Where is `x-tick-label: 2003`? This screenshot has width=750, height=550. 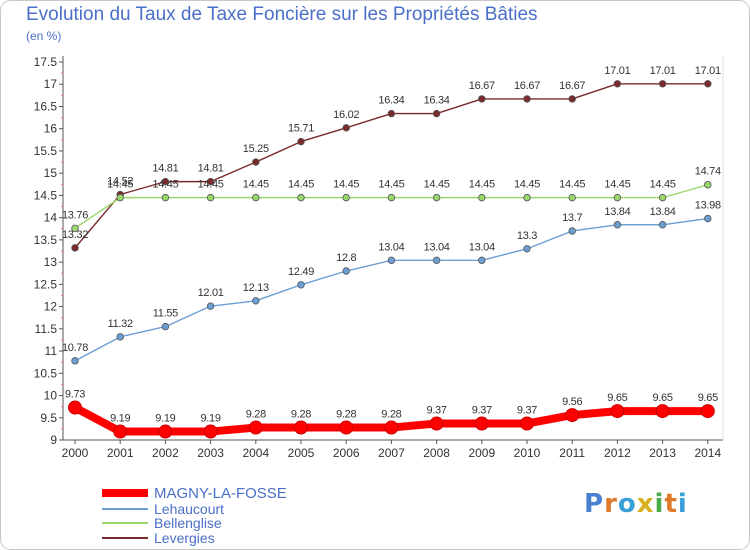 x-tick-label: 2003 is located at coordinates (210, 453).